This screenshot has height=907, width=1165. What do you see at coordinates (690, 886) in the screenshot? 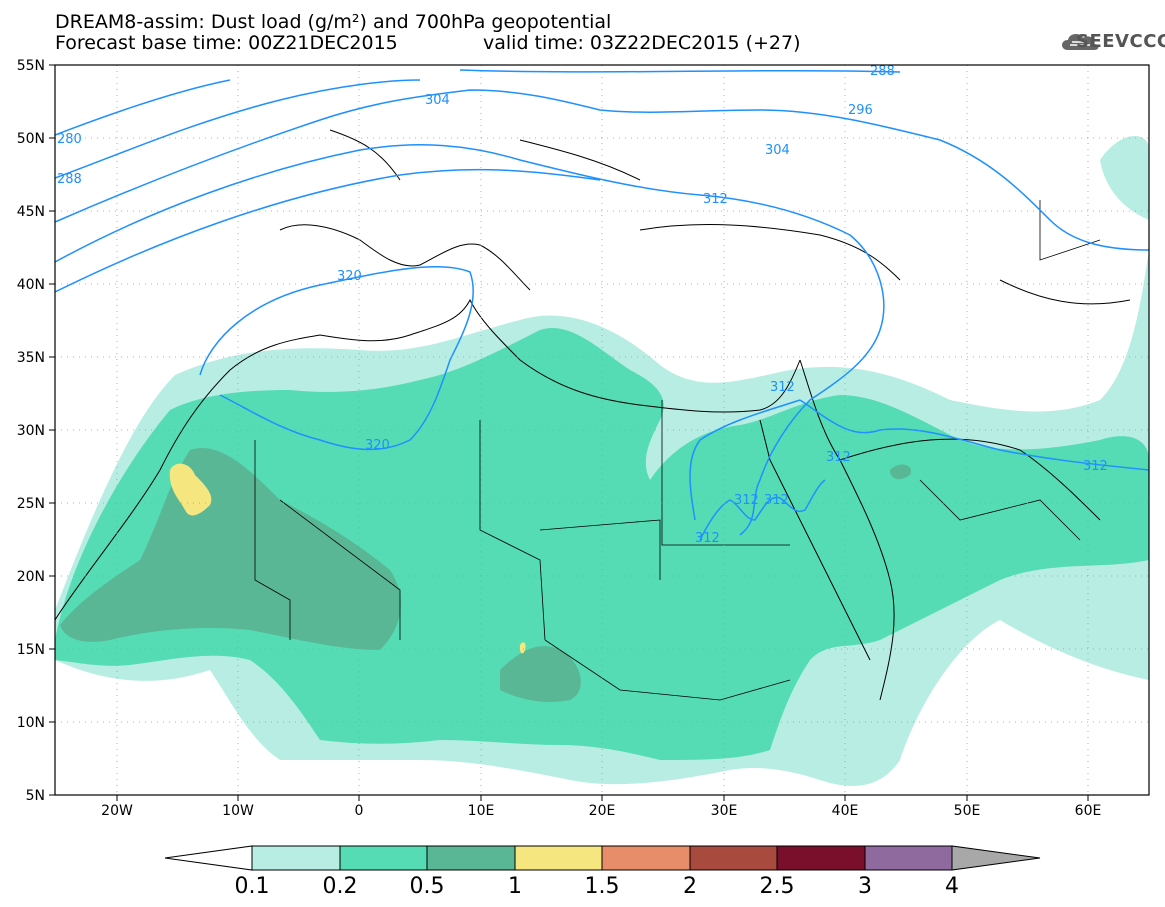
I see `colorbar-label: 2` at bounding box center [690, 886].